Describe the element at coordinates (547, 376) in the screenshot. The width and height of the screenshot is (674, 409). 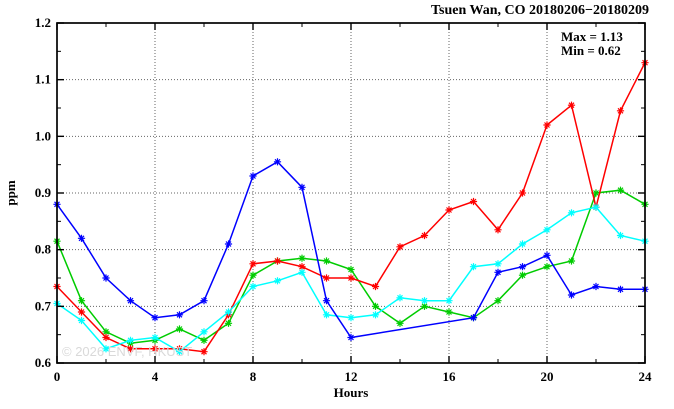
I see `x-tick-label: 20` at that location.